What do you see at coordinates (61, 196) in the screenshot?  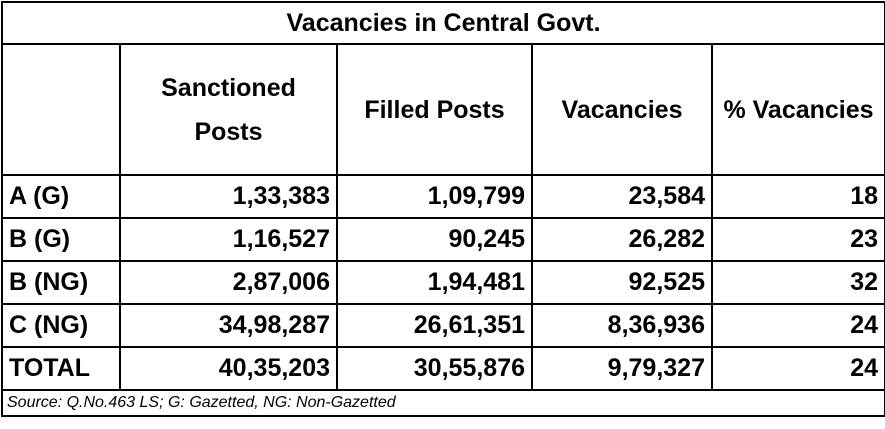 I see `row-label: A (G)` at bounding box center [61, 196].